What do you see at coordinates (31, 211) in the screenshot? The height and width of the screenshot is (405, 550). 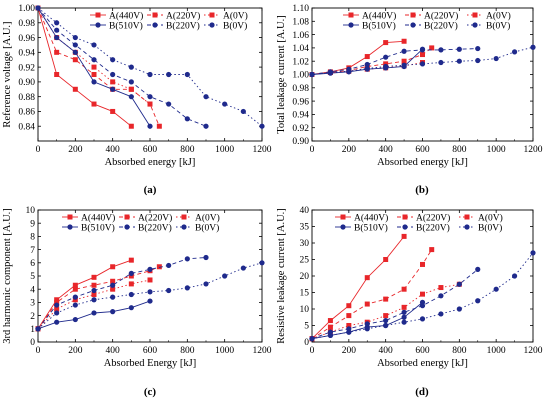 I see `y-tick-label: 10` at bounding box center [31, 211].